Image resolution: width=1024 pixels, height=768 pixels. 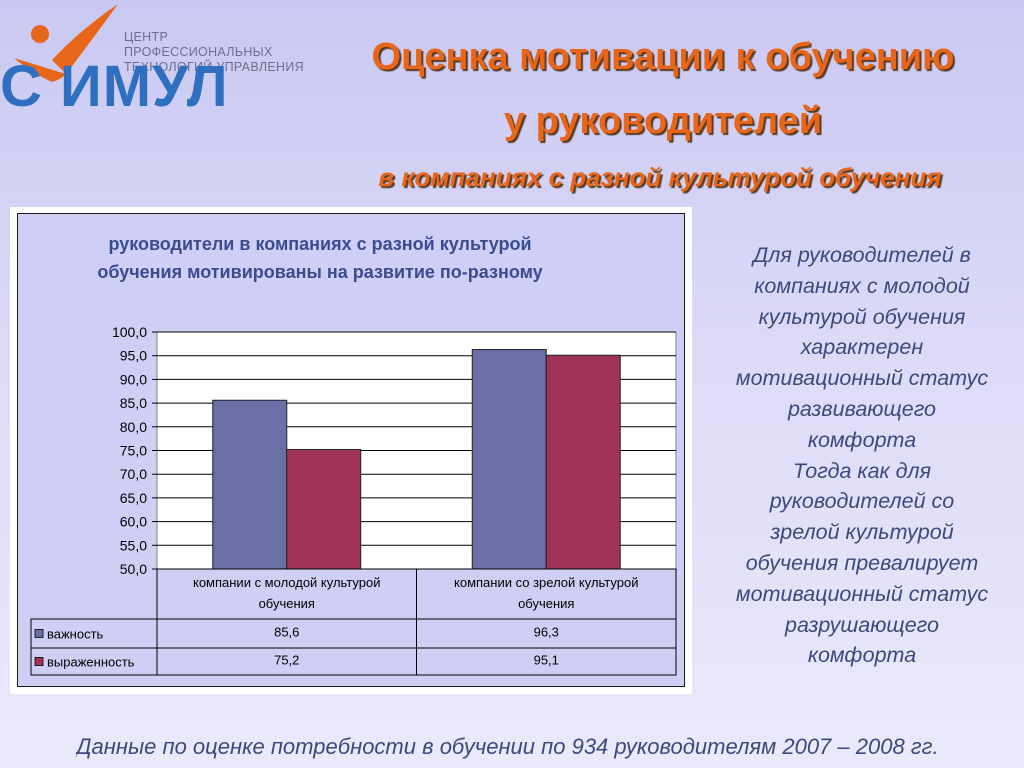 I want to click on page-subtitle: в компаниях с разной культурой обучения, so click(x=660, y=177).